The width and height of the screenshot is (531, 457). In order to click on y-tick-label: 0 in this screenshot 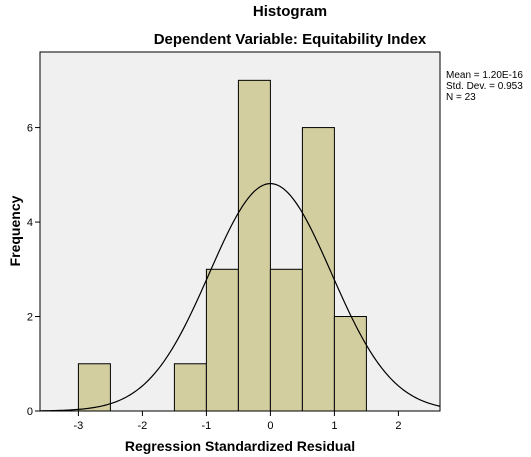, I will do `click(30, 412)`.